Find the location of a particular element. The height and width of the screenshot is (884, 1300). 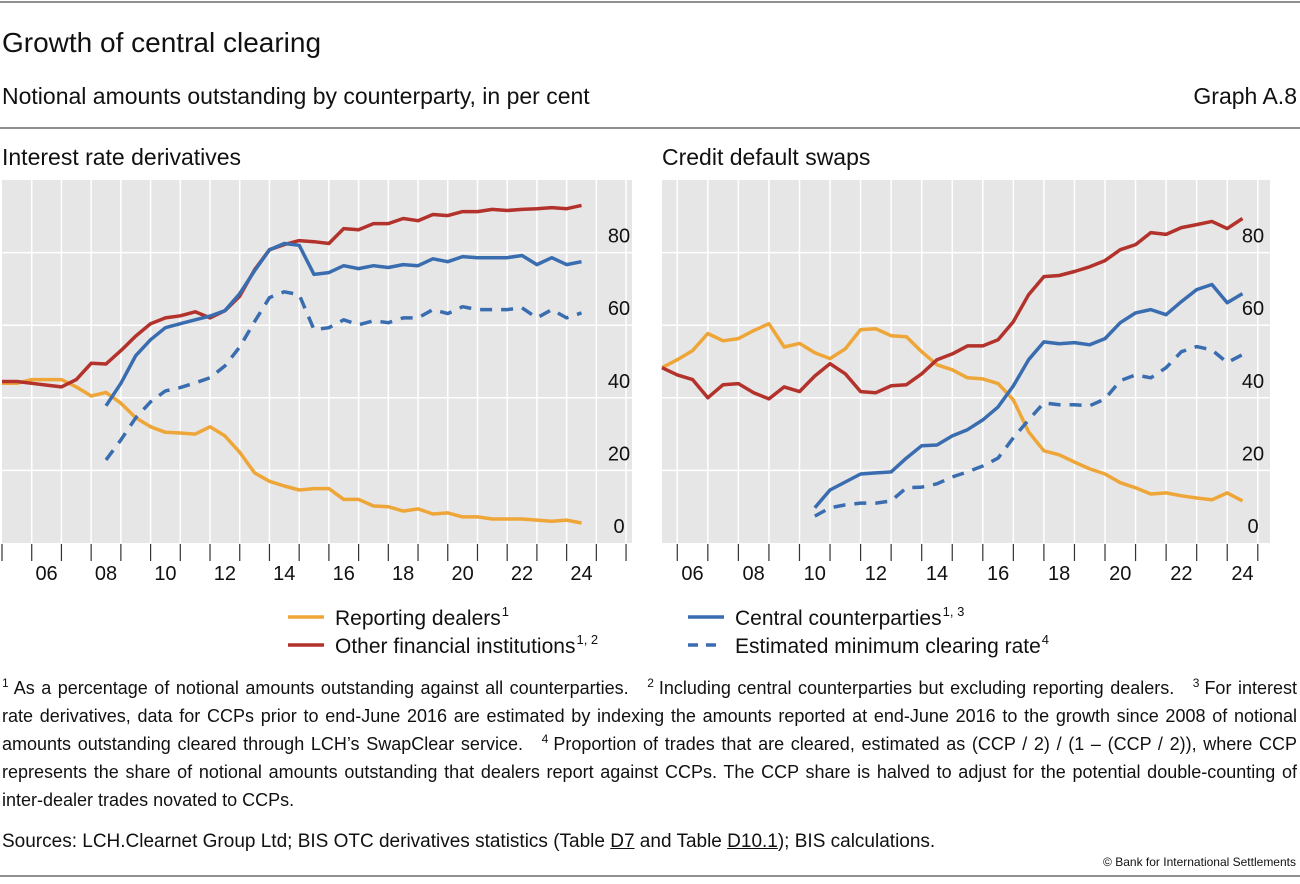

panel-title: Credit default swaps is located at coordinates (766, 157).